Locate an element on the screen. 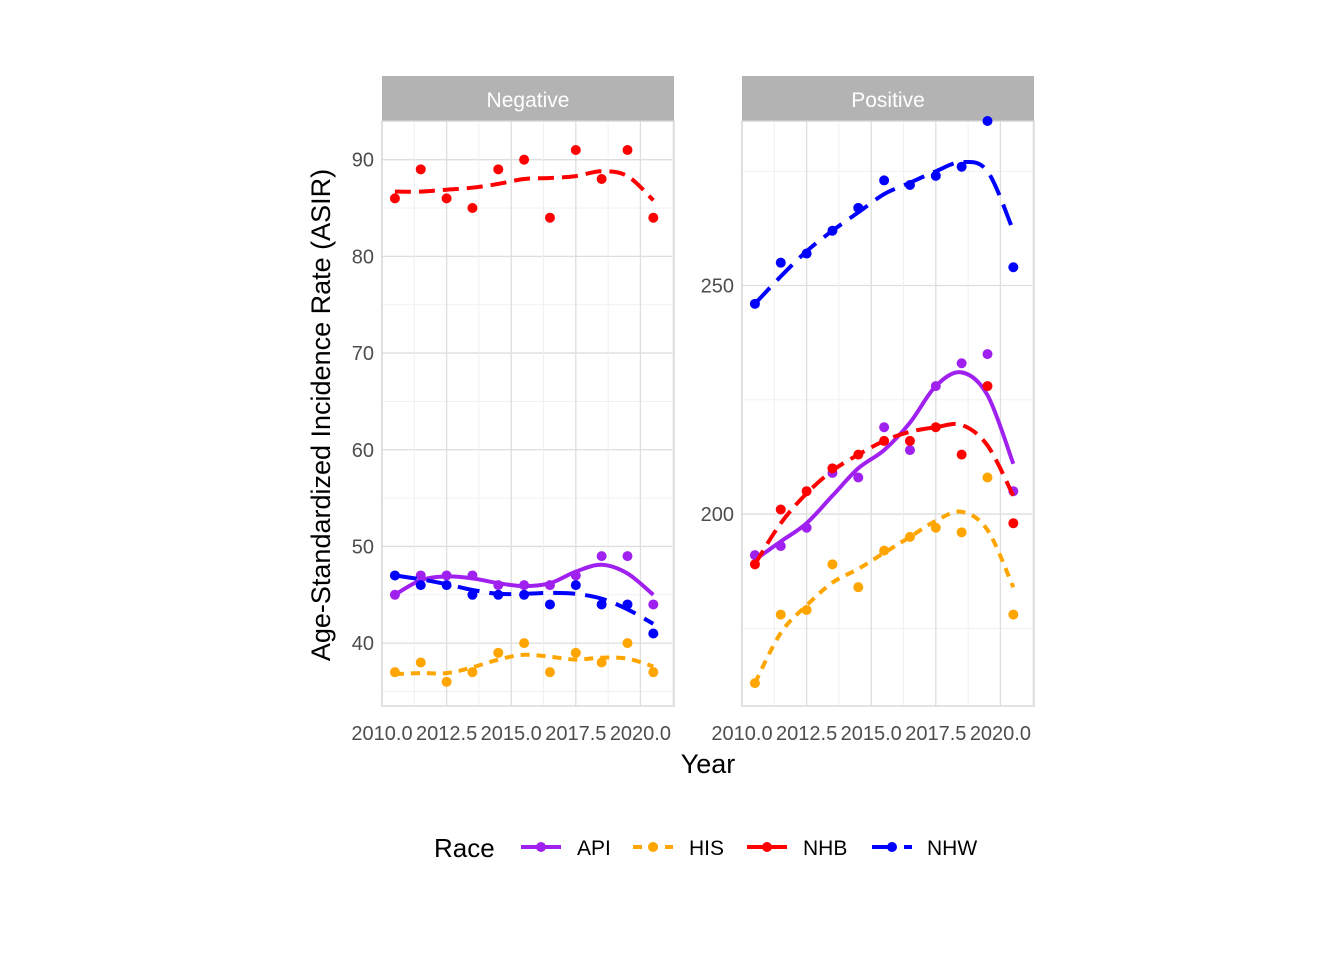  y-tick-label: 60 is located at coordinates (363, 451).